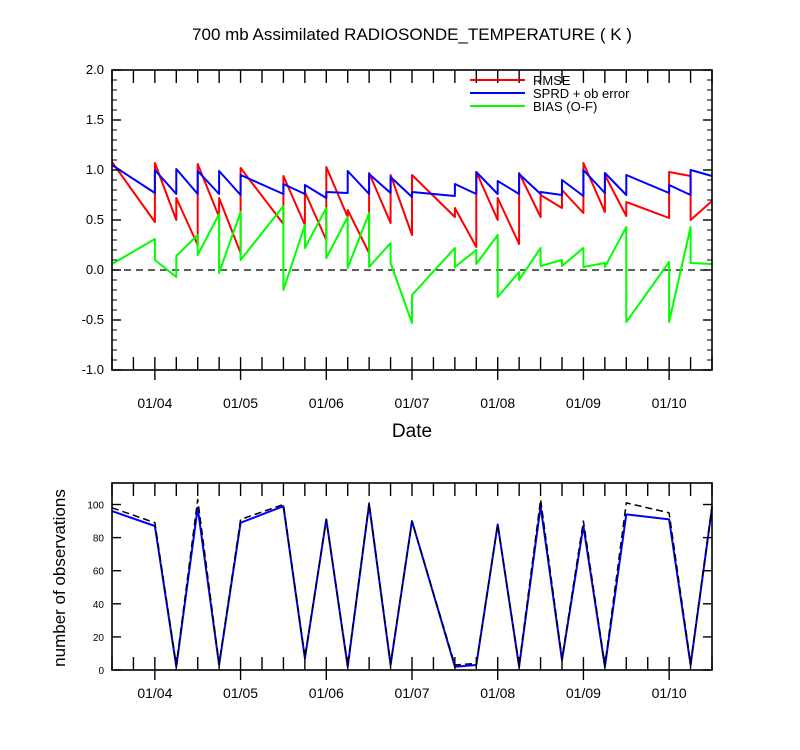 The height and width of the screenshot is (750, 800). I want to click on legend-label: BIAS (O-F), so click(565, 106).